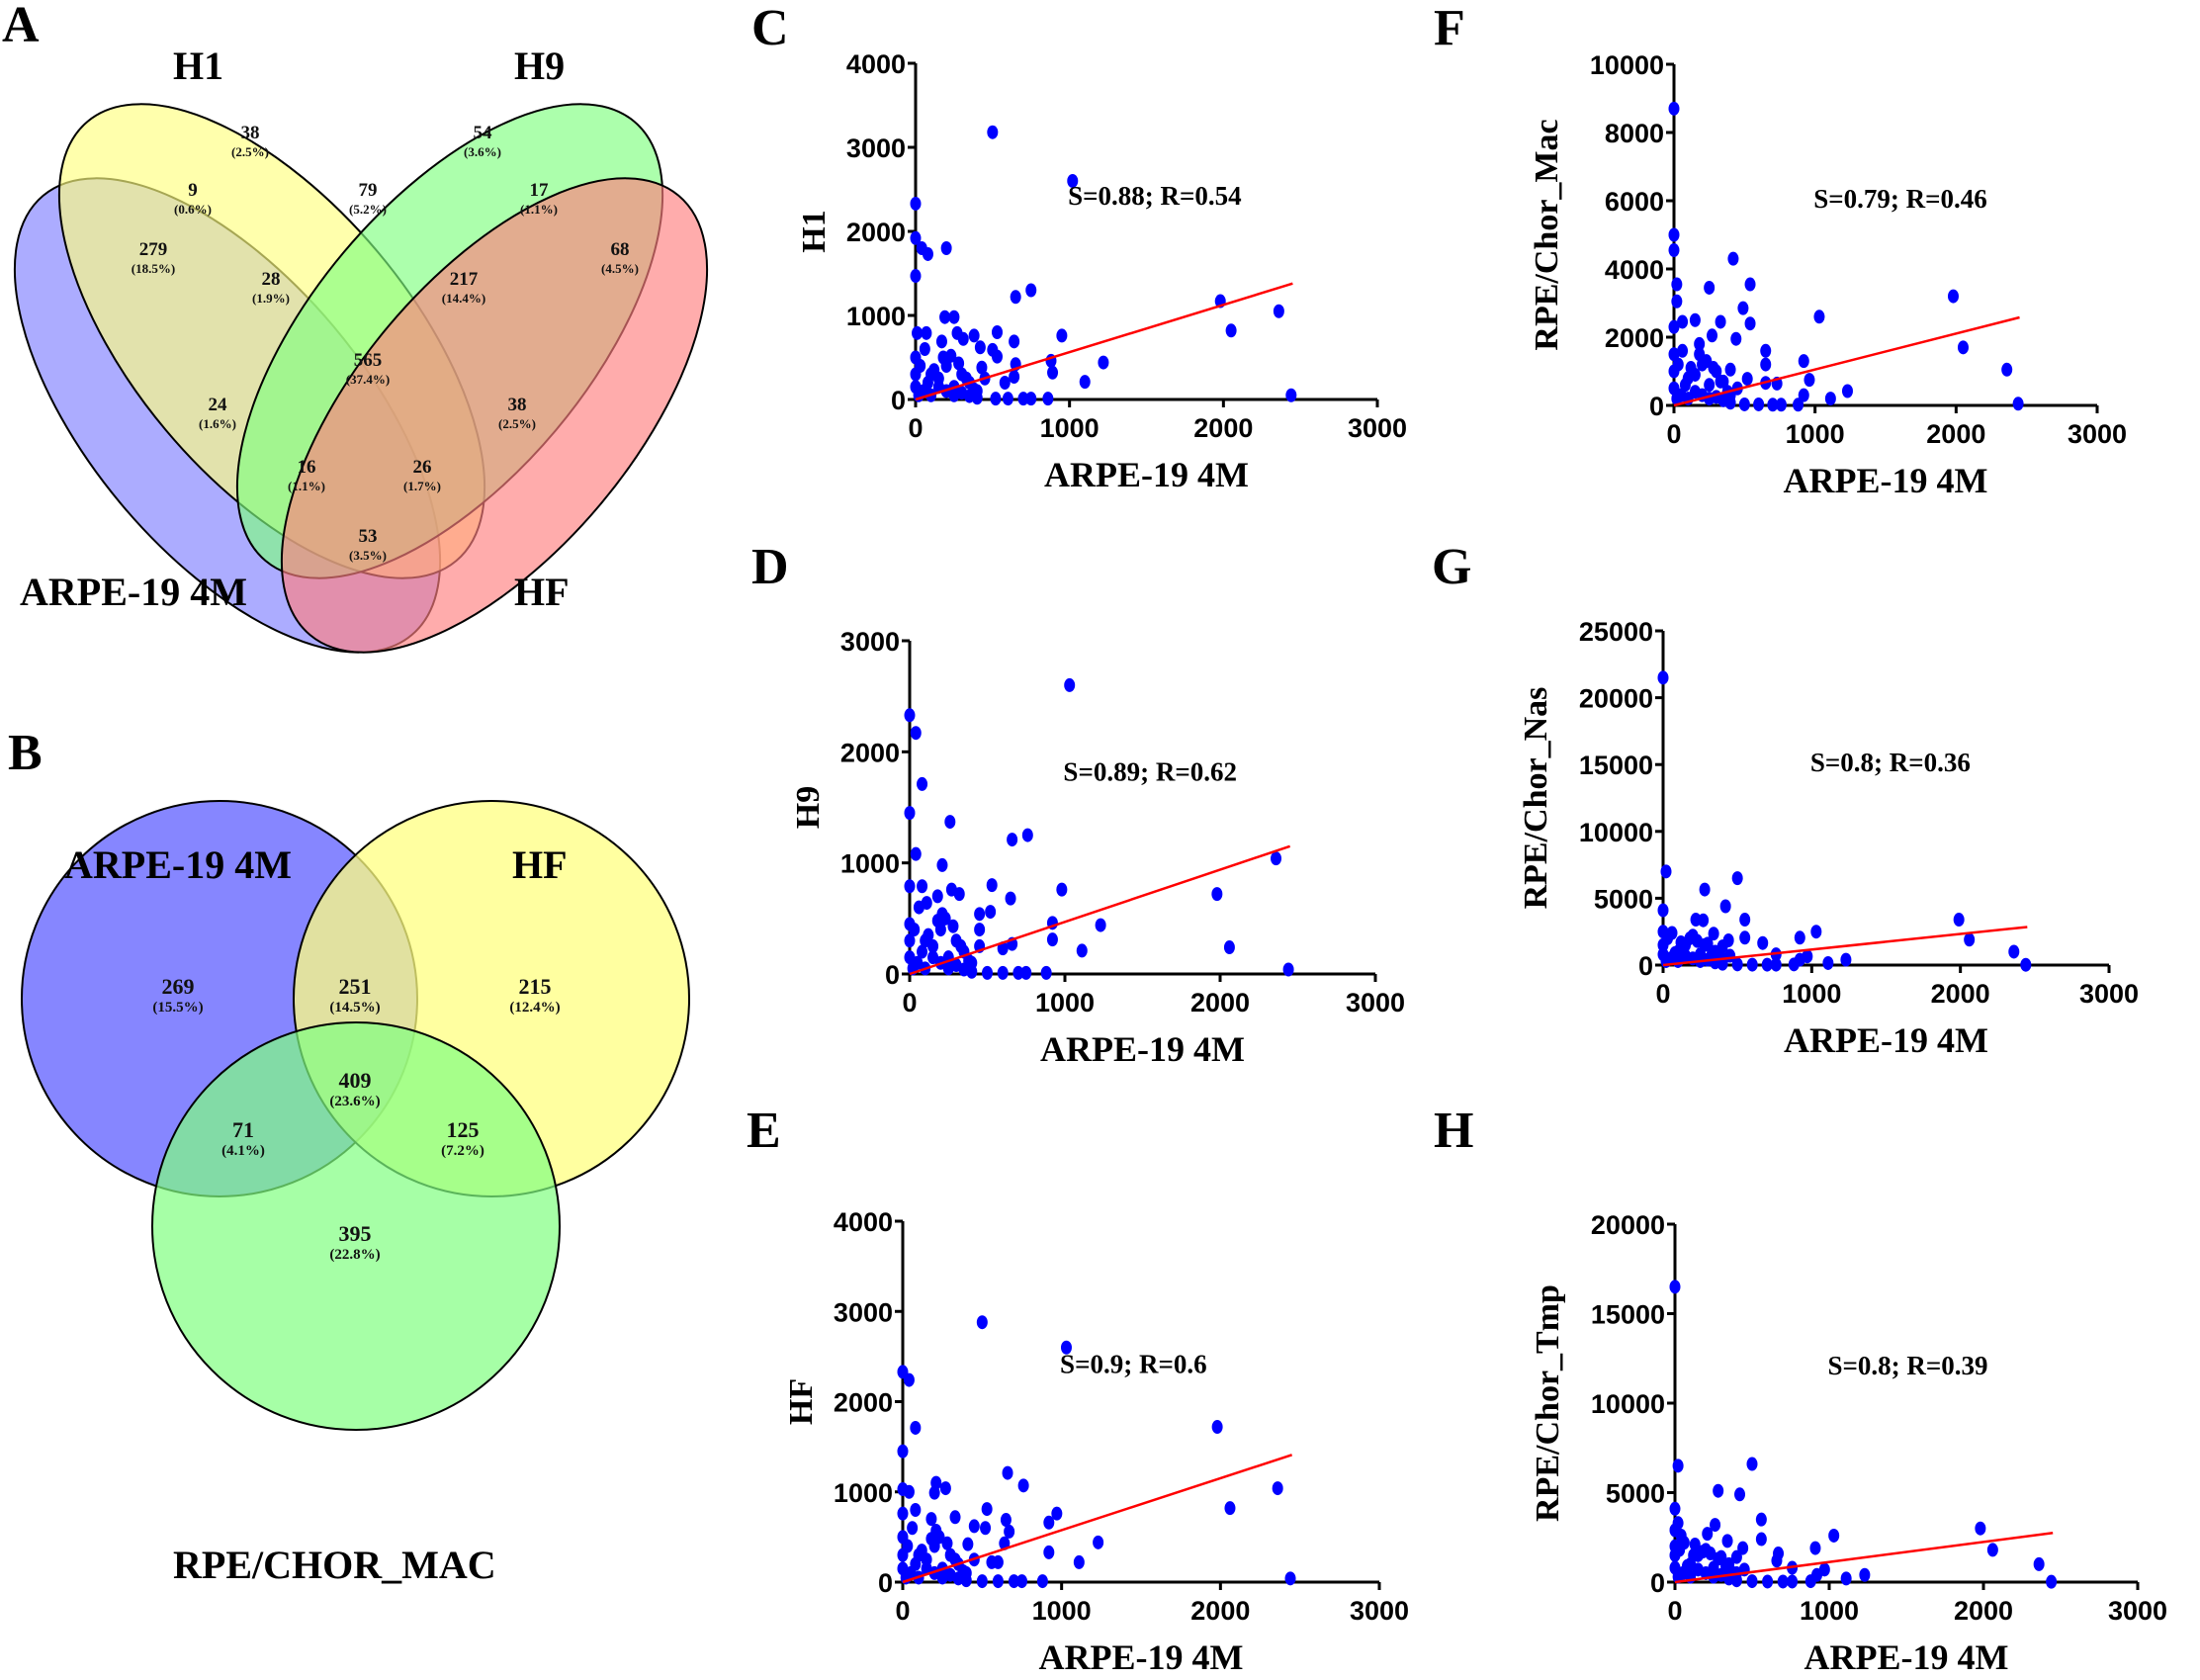 The width and height of the screenshot is (2200, 1680). What do you see at coordinates (1623, 899) in the screenshot?
I see `y-tick-label: 5000` at bounding box center [1623, 899].